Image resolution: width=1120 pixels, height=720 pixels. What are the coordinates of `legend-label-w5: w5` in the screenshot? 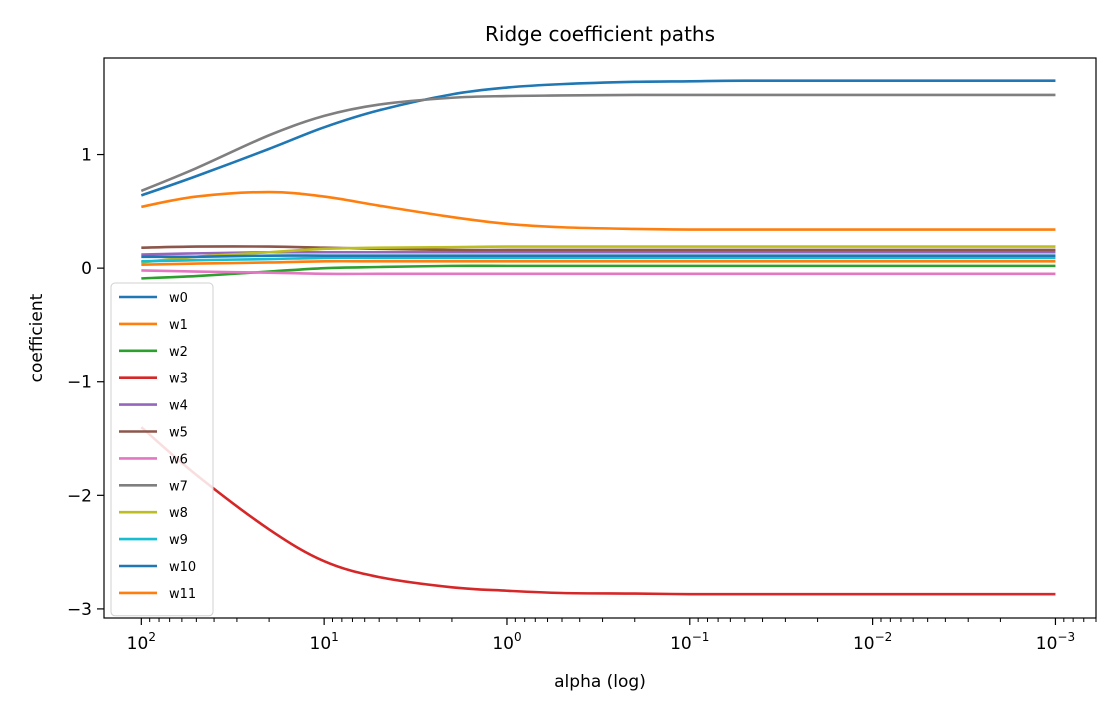 It's located at (178, 433).